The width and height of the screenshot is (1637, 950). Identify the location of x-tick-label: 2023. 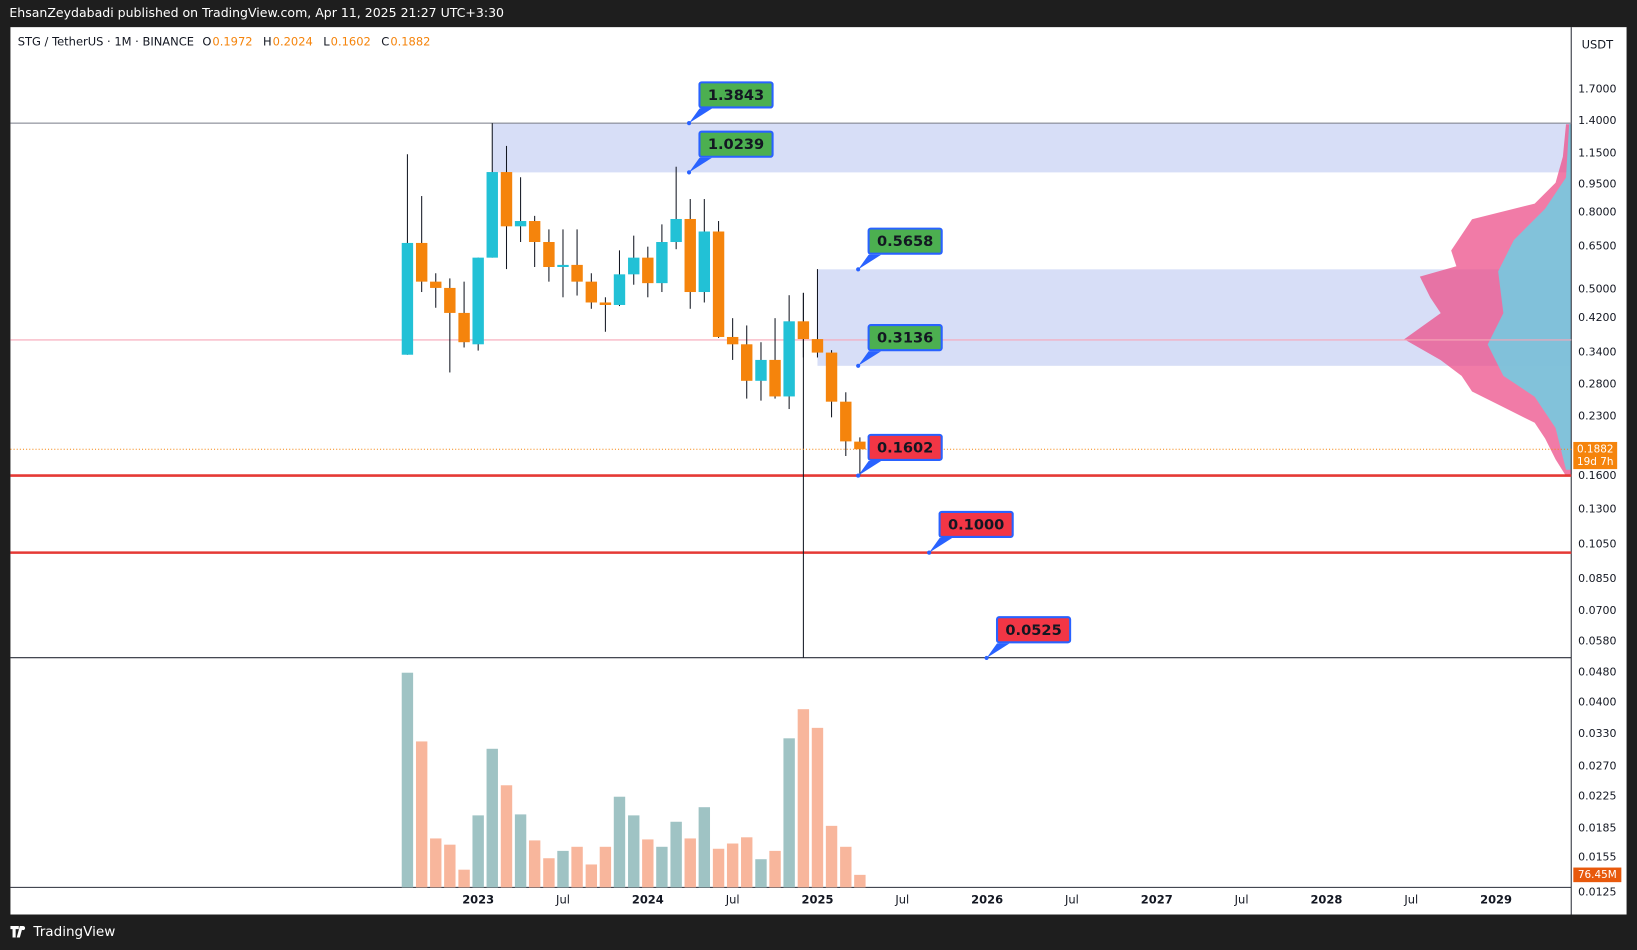
(478, 899).